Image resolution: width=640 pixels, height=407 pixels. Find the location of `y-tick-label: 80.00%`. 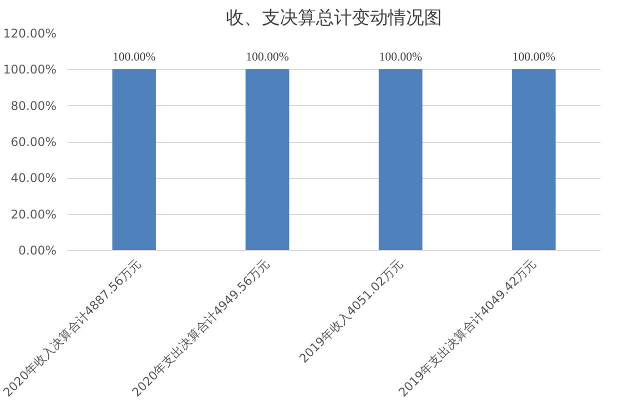

y-tick-label: 80.00% is located at coordinates (33, 105).